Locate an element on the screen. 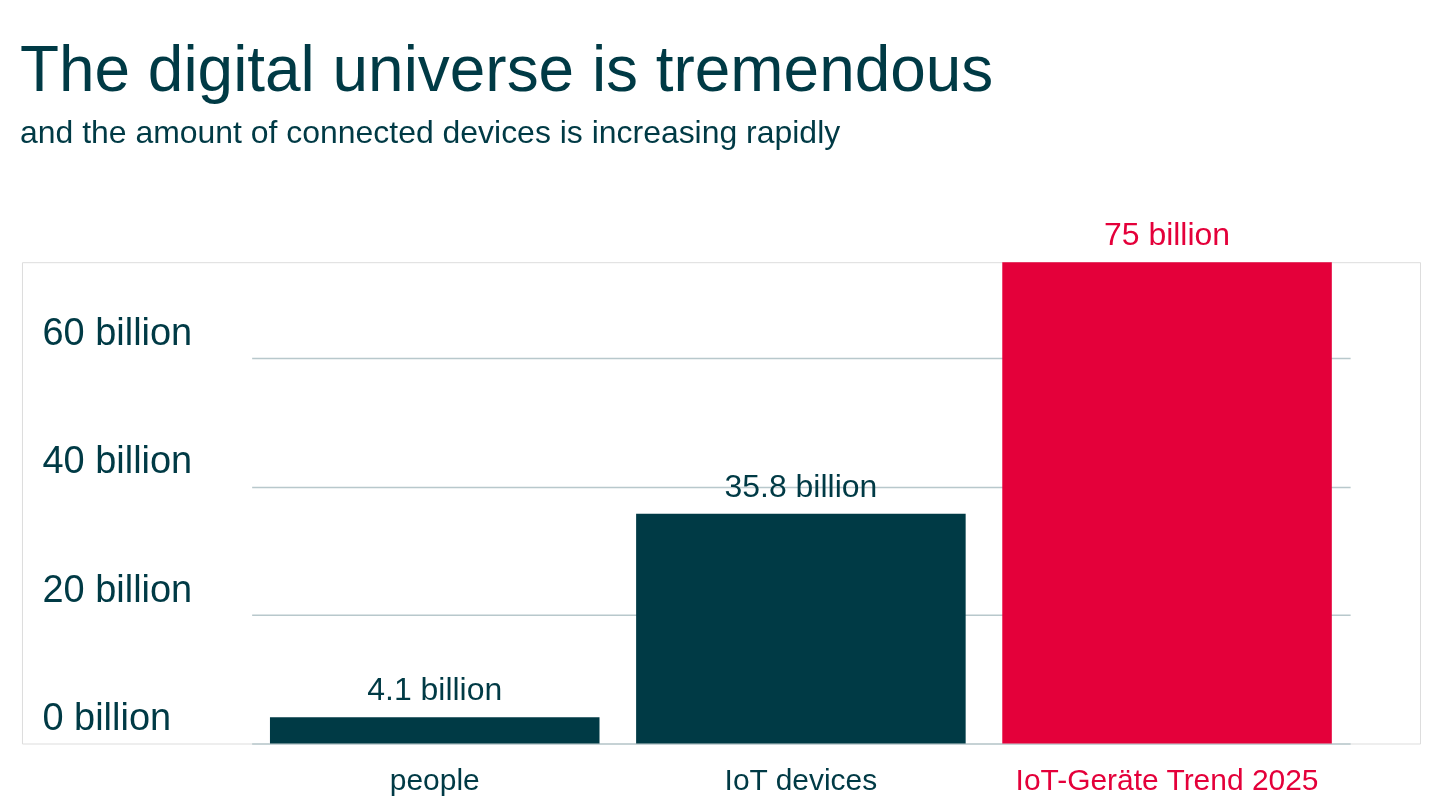  y-tick-label: 0 billion is located at coordinates (107, 717).